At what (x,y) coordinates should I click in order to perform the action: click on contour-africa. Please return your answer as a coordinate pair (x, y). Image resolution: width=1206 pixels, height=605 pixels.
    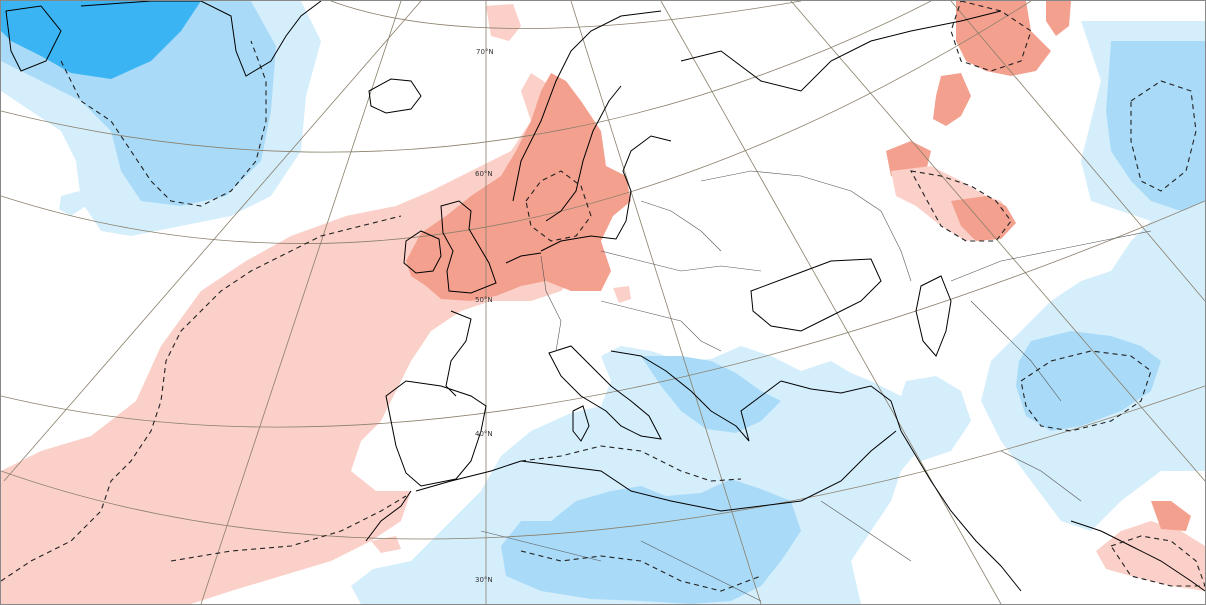
    Looking at the image, I should click on (641, 571).